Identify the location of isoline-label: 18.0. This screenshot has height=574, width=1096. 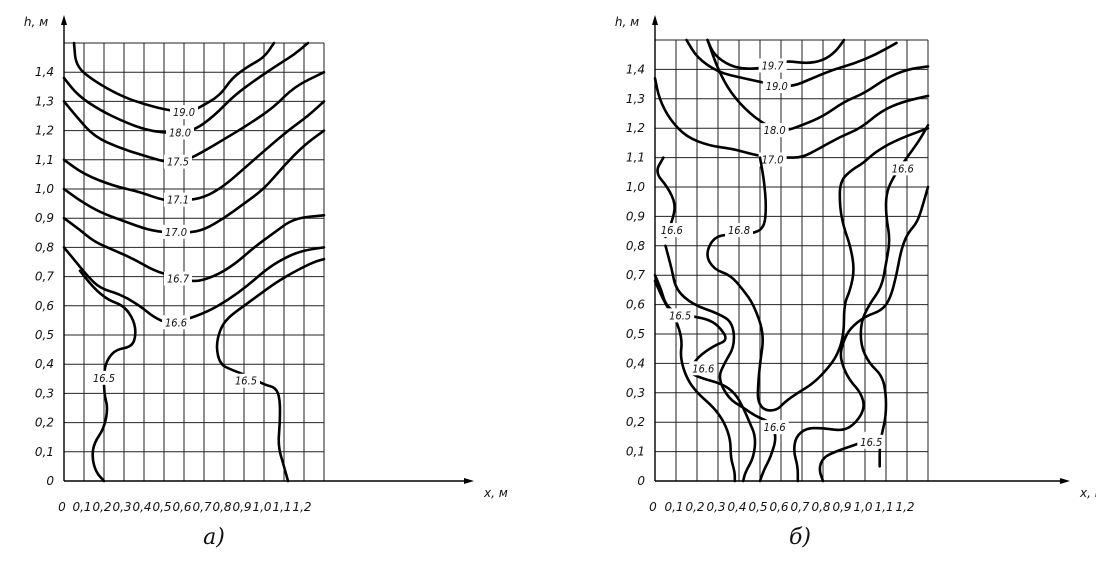
(180, 133).